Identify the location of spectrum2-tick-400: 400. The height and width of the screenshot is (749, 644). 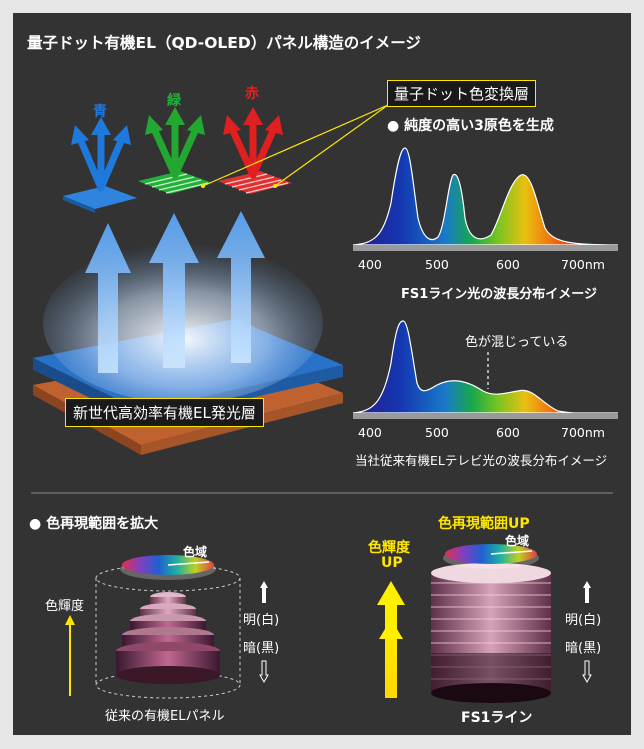
(370, 432).